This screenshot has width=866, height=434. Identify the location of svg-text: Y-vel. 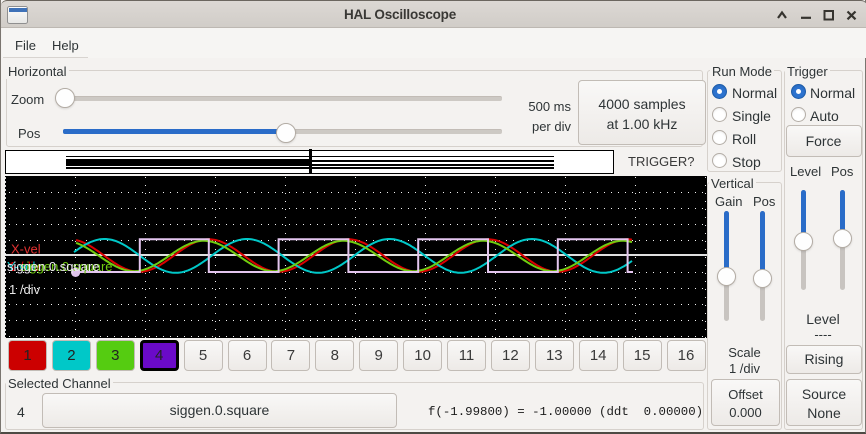
(21, 266).